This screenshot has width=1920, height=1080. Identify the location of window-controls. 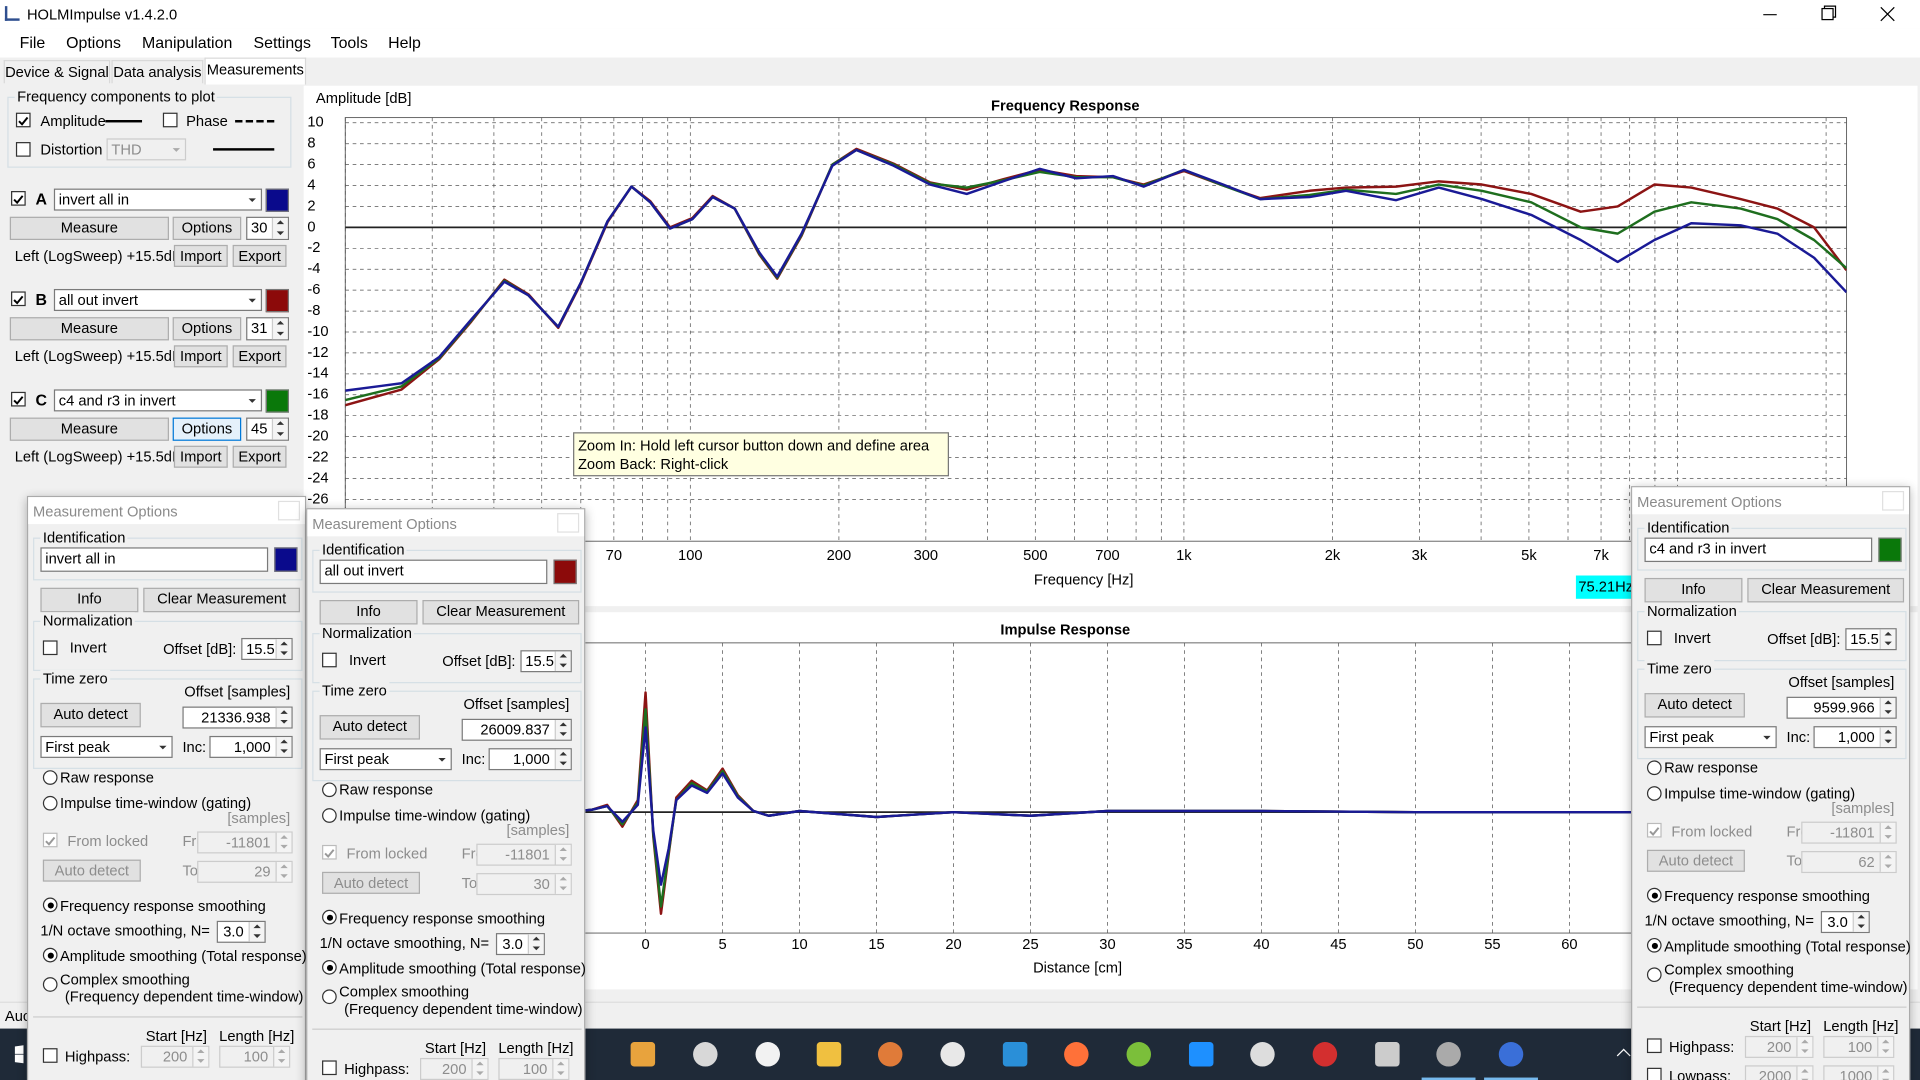
(1829, 14).